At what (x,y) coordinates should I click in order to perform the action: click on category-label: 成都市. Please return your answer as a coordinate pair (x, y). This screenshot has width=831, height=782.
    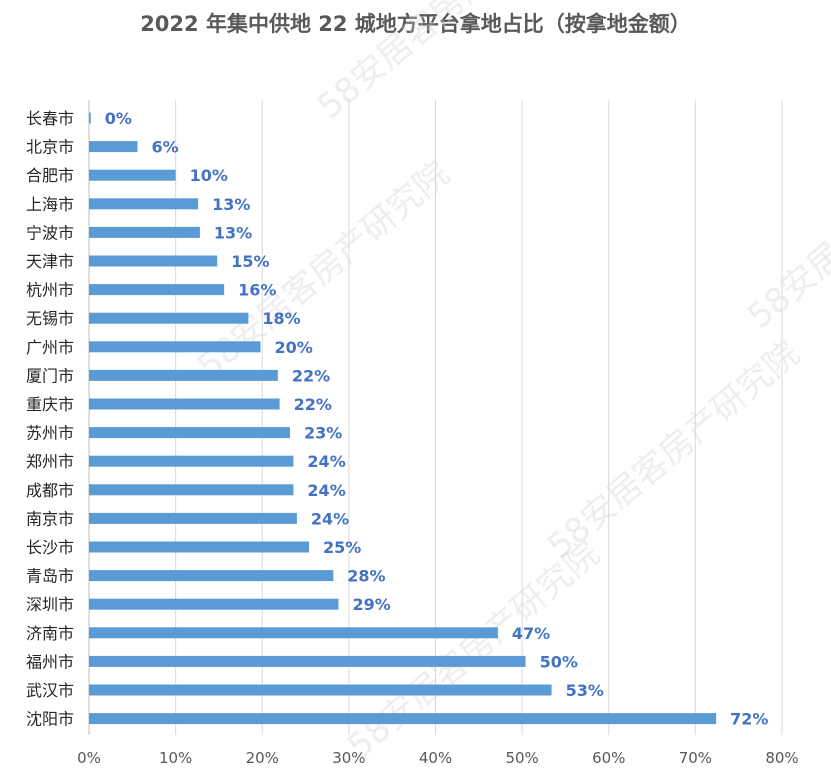
    Looking at the image, I should click on (50, 490).